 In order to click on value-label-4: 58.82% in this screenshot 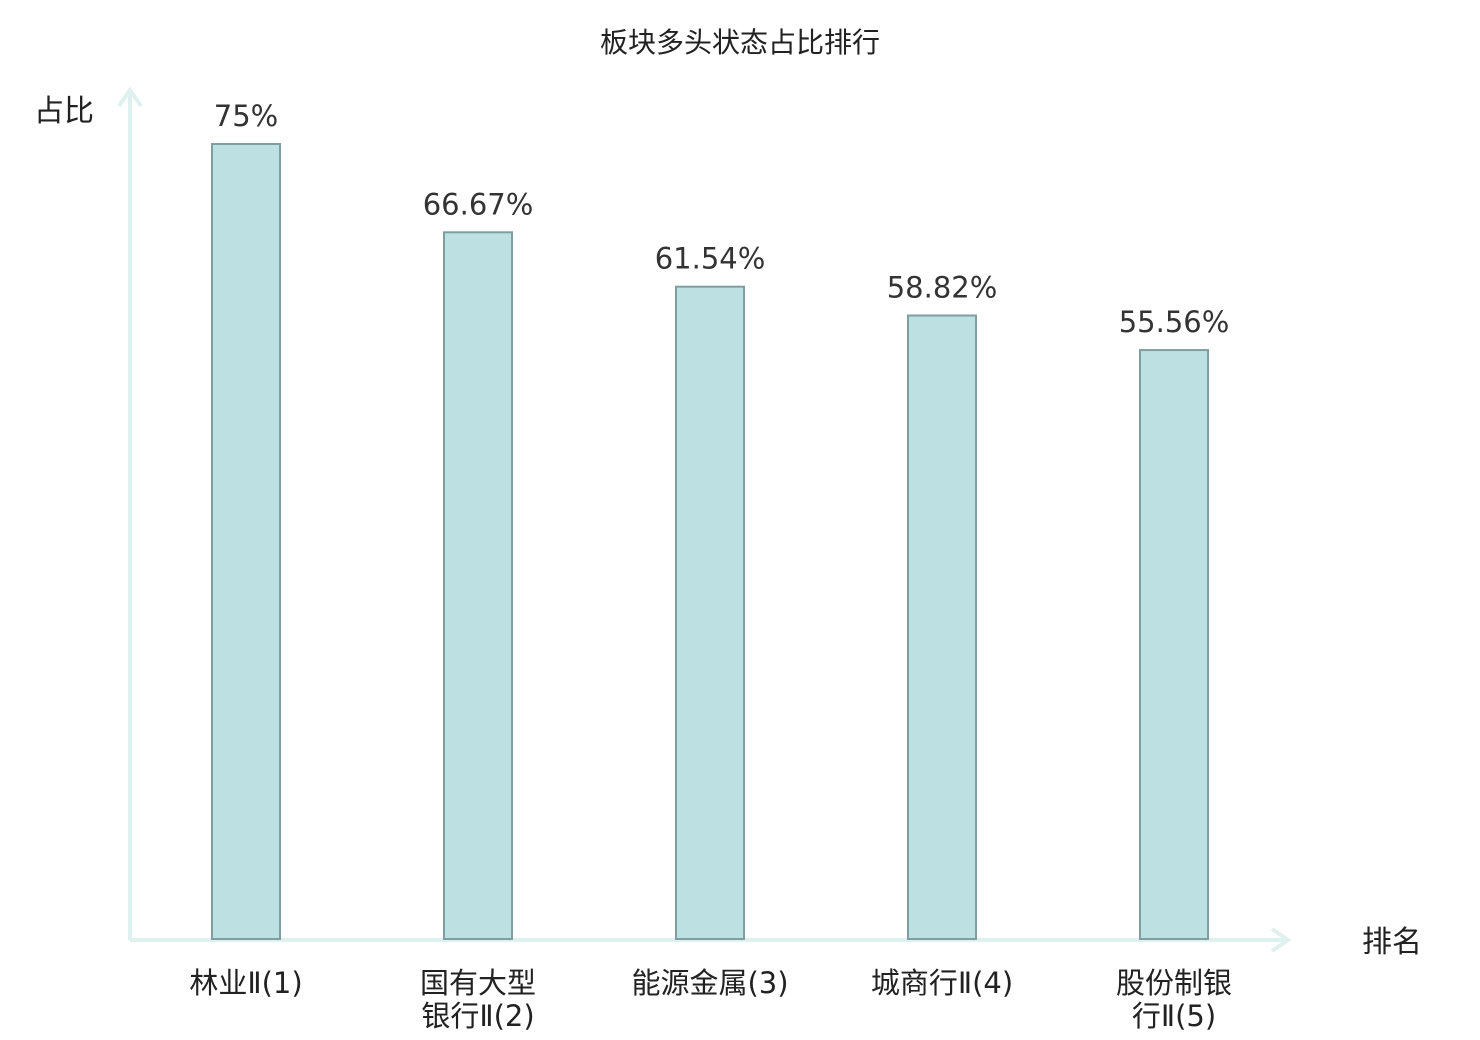, I will do `click(942, 288)`.